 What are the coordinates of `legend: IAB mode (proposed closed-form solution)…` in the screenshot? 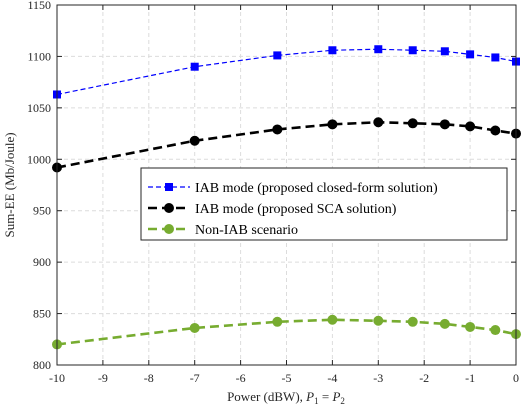 It's located at (324, 204).